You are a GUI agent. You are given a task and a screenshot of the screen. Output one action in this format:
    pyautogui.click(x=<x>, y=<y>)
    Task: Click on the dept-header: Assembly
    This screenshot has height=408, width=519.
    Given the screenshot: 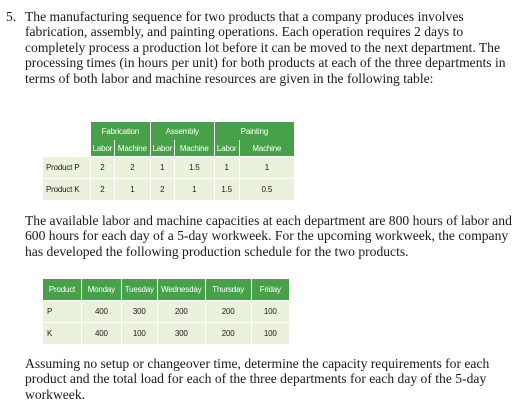 What is the action you would take?
    pyautogui.click(x=182, y=131)
    